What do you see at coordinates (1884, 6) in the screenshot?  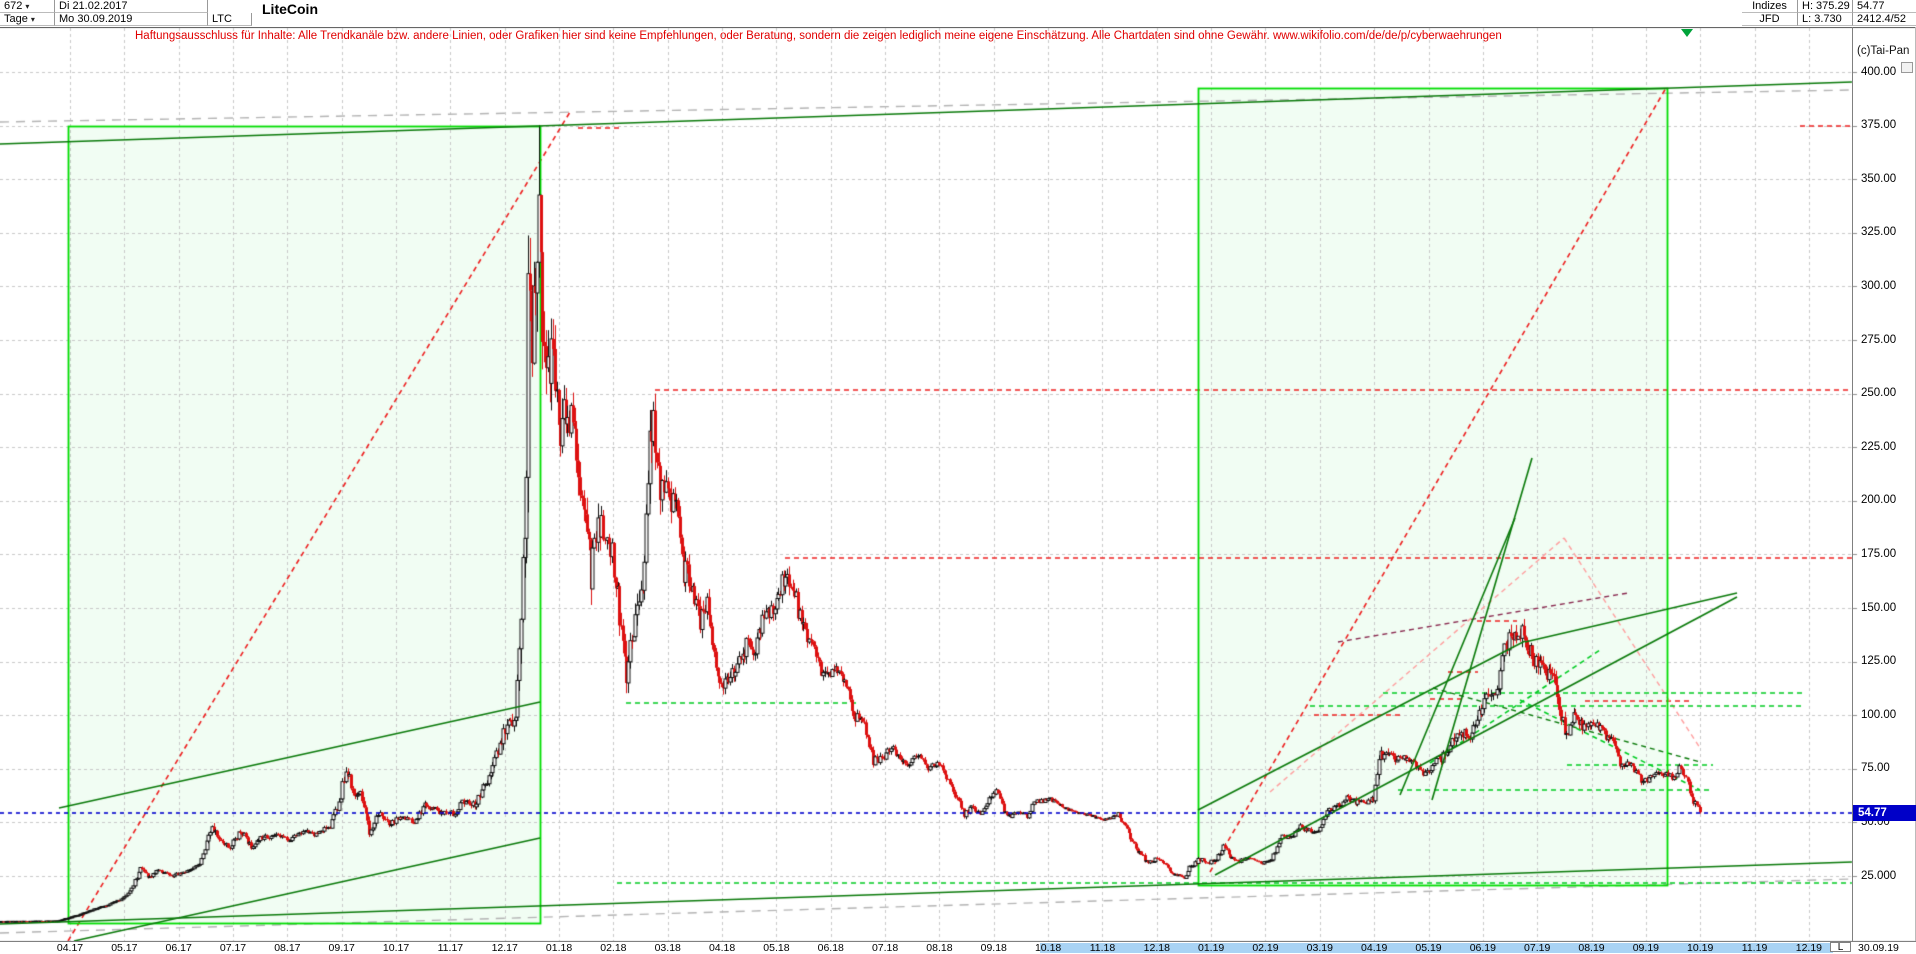 I see `last-price-cell: 54.77` at bounding box center [1884, 6].